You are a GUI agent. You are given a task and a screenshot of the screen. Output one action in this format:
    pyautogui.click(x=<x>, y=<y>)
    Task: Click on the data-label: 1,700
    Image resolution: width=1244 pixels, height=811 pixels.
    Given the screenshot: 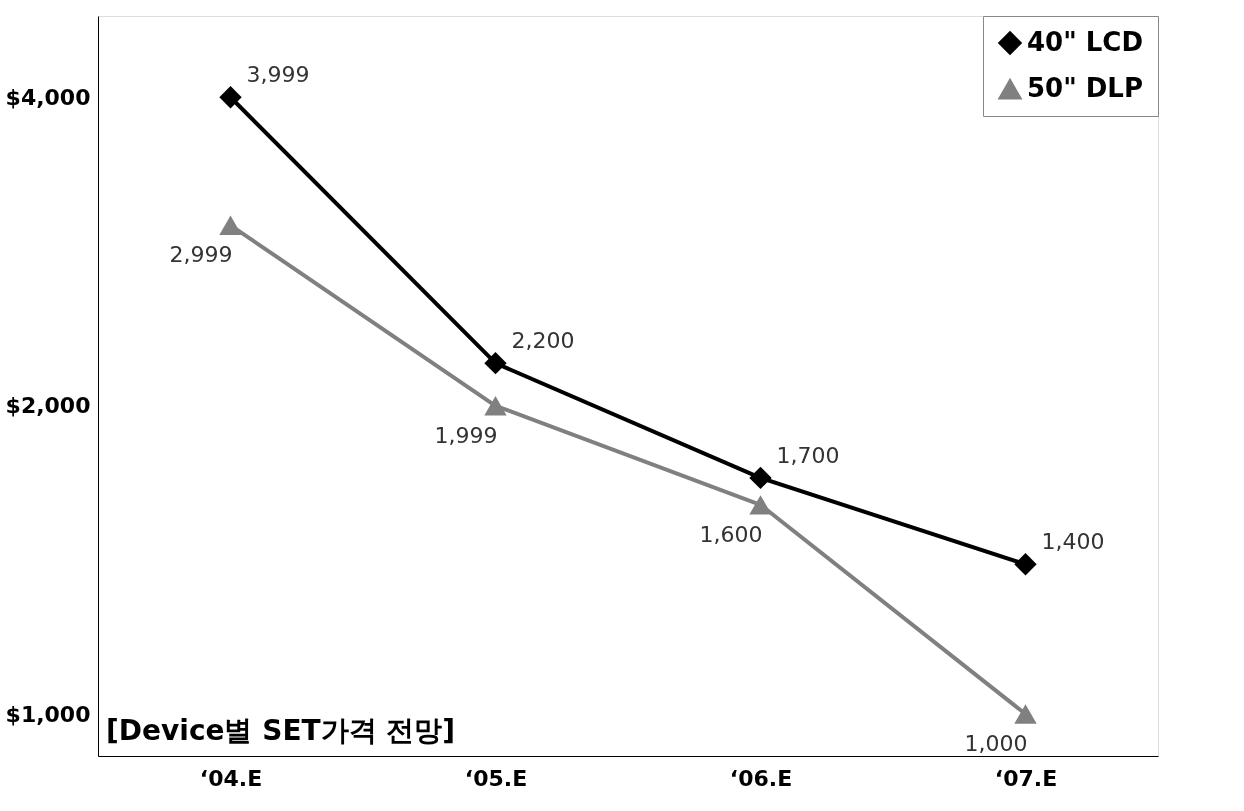 What is the action you would take?
    pyautogui.click(x=808, y=455)
    